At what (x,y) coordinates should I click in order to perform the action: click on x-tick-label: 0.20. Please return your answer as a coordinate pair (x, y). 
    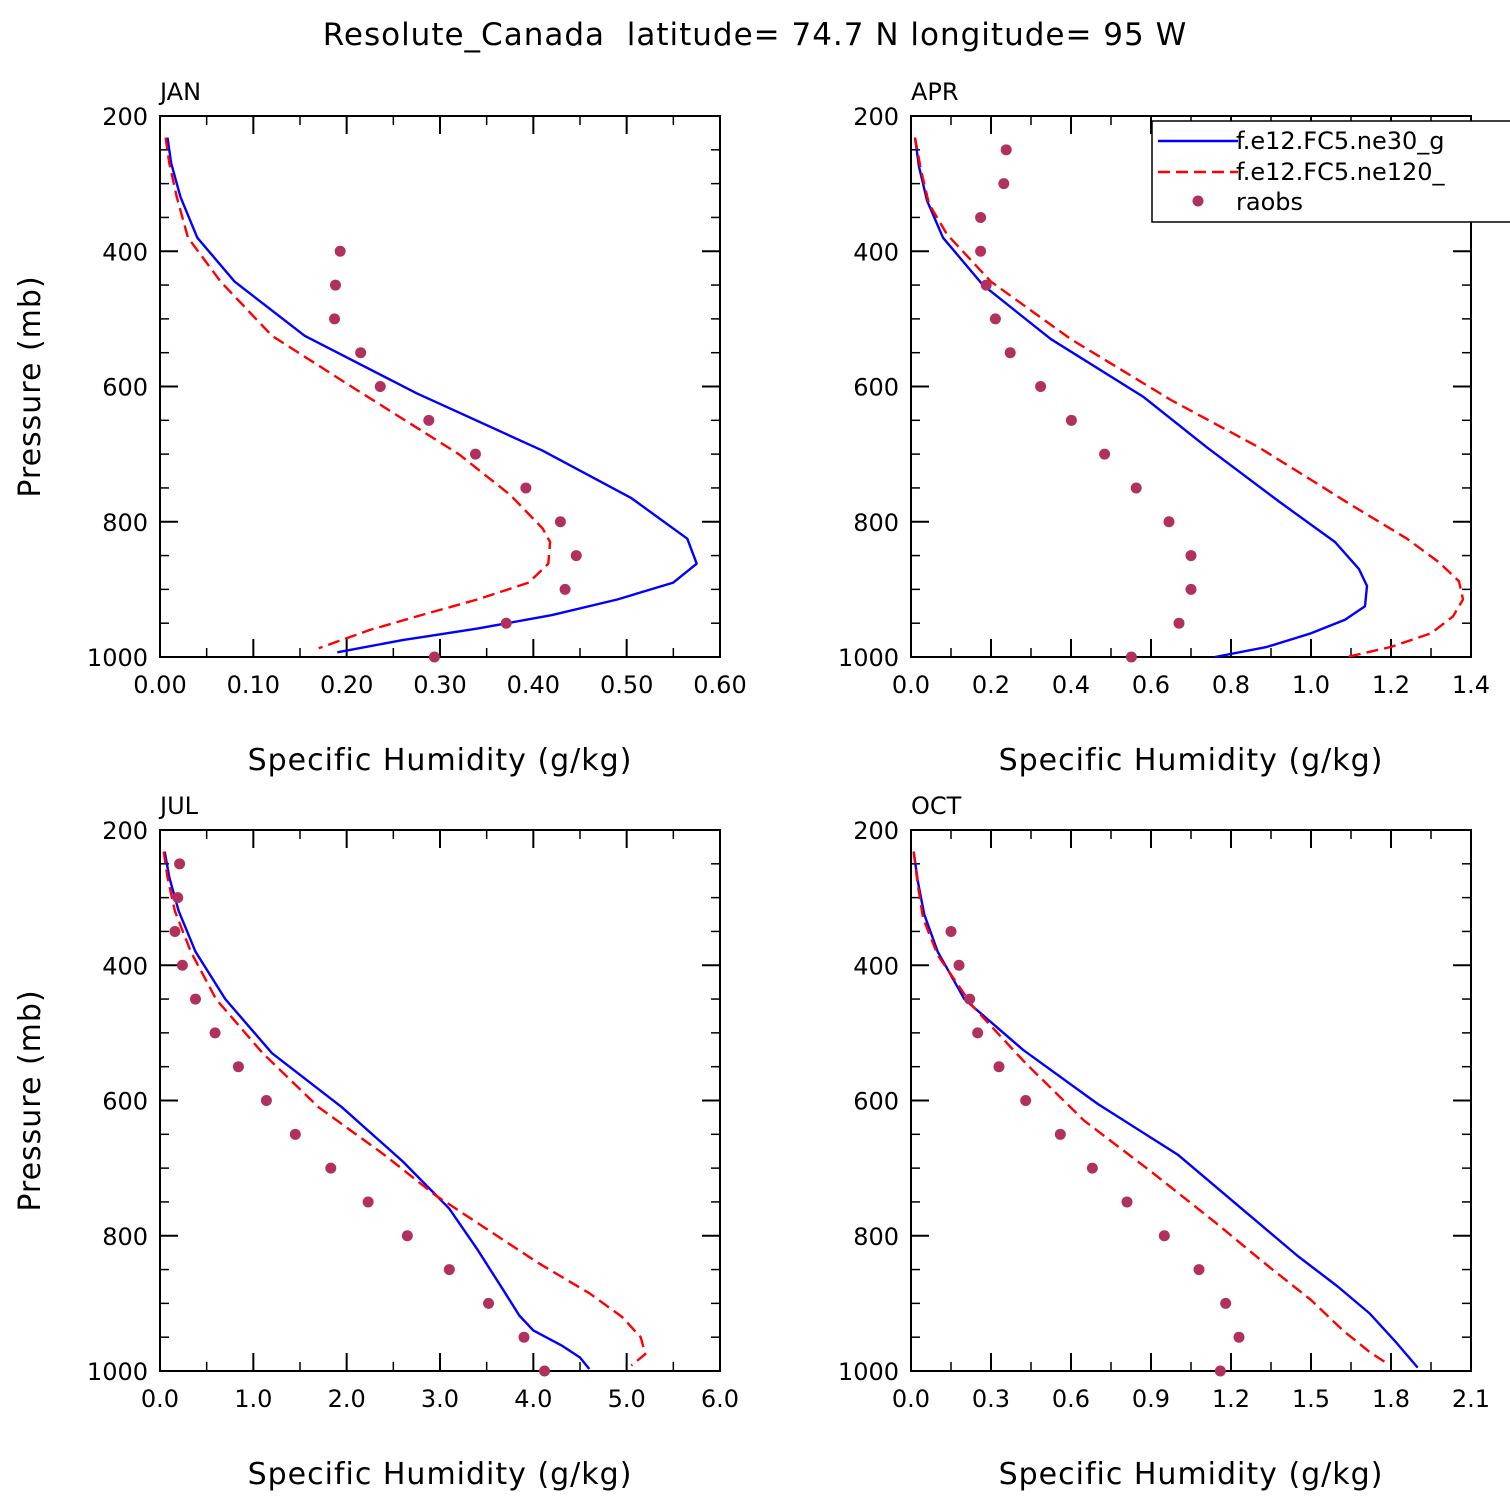
    Looking at the image, I should click on (346, 685).